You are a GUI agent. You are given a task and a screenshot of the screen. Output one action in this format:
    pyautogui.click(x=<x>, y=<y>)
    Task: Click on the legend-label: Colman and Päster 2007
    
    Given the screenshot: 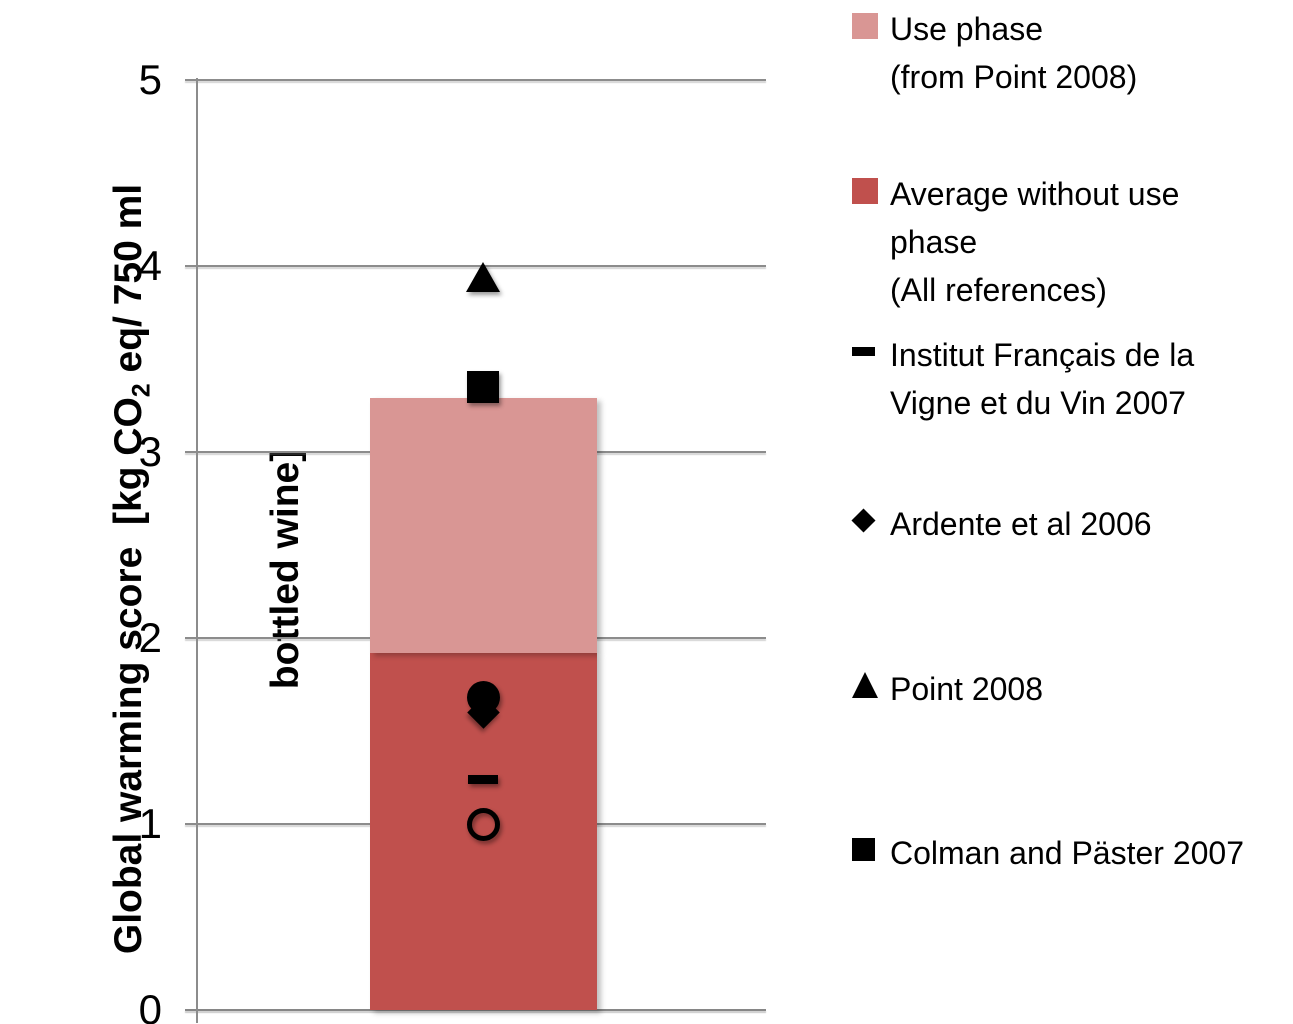 What is the action you would take?
    pyautogui.click(x=1067, y=853)
    